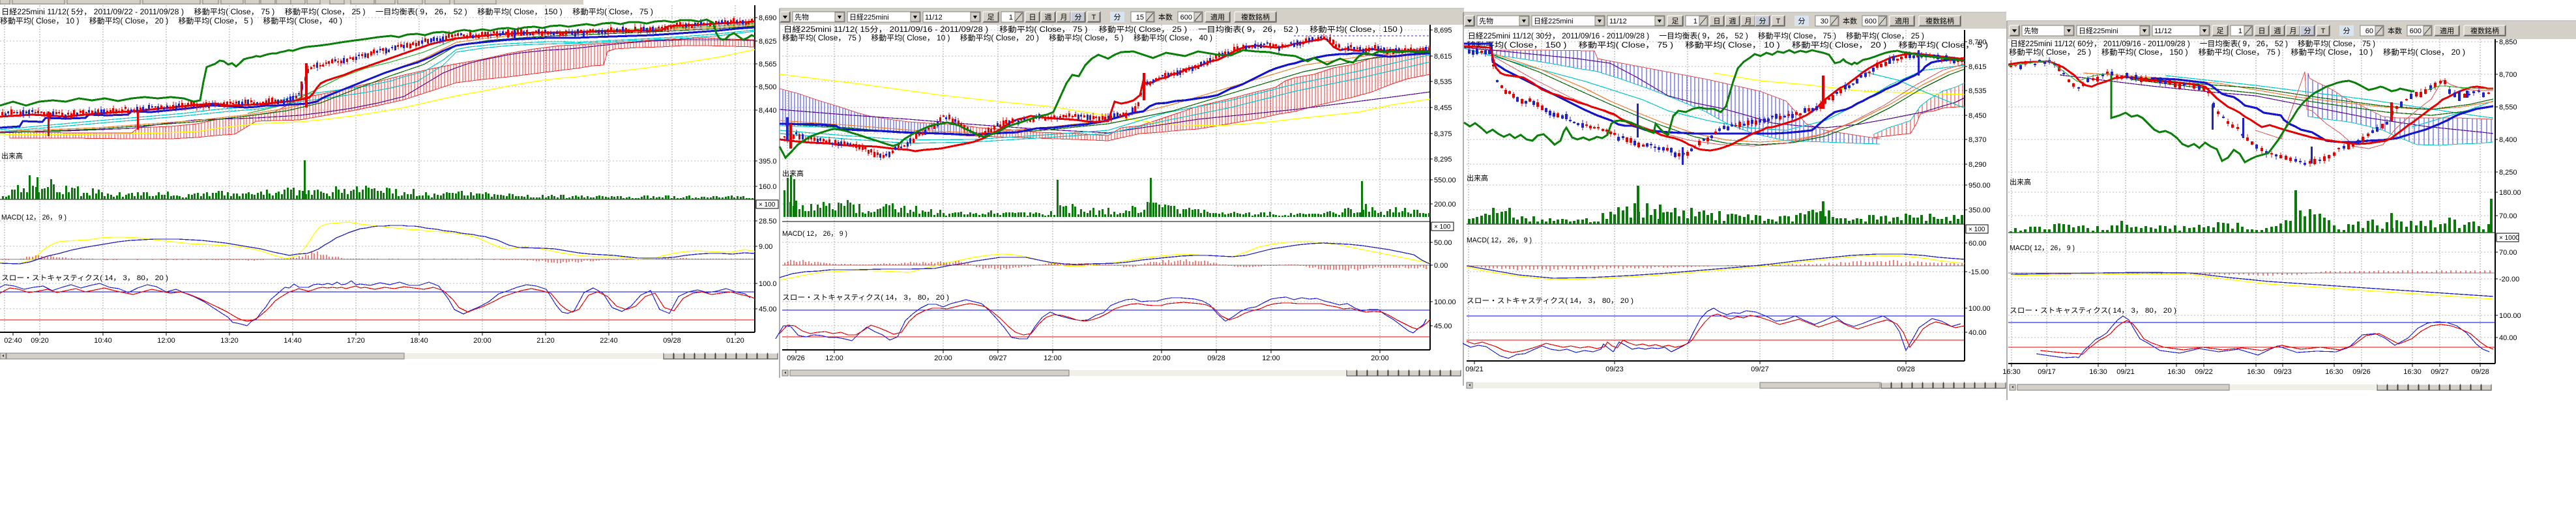  What do you see at coordinates (1980, 211) in the screenshot?
I see `svg-text: 350.00` at bounding box center [1980, 211].